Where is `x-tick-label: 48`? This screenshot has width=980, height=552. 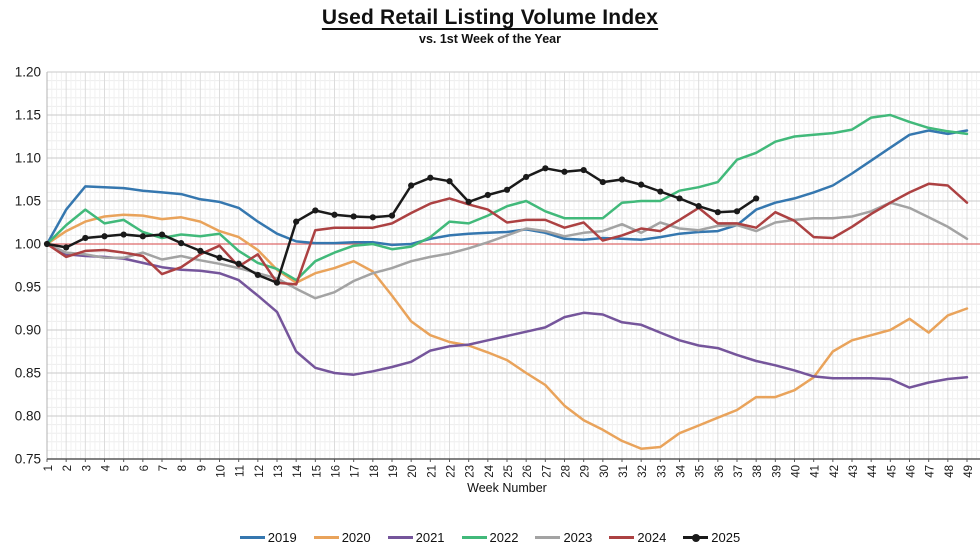 x-tick-label: 48 is located at coordinates (950, 471).